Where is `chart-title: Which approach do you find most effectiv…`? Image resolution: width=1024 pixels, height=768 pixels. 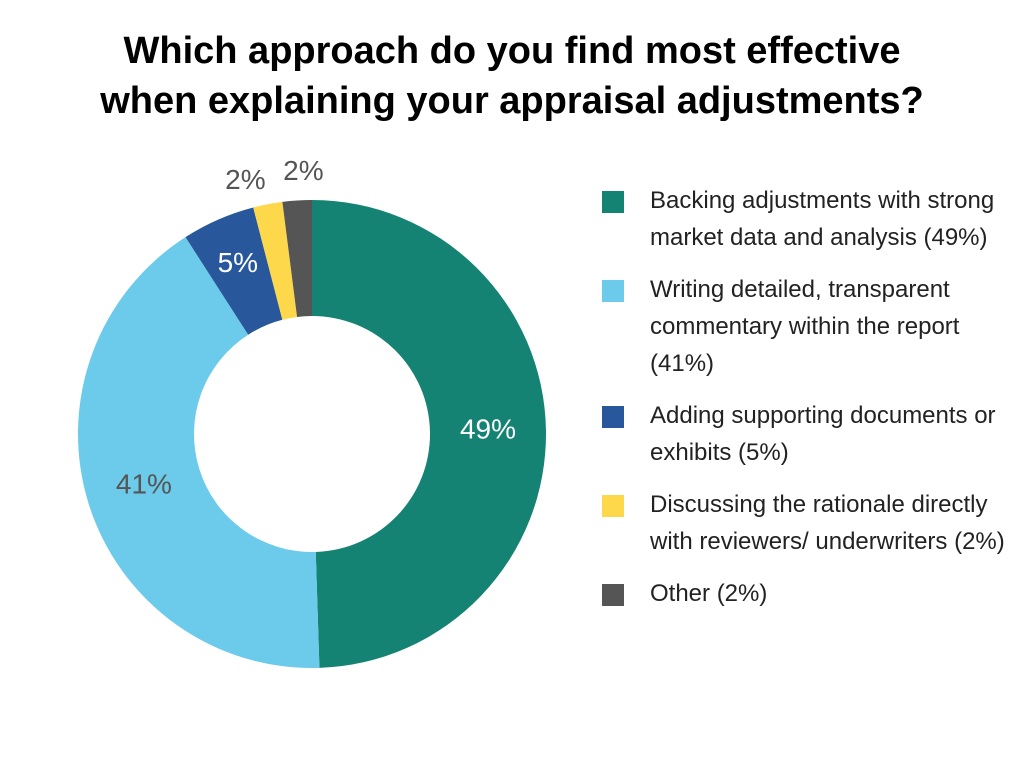
chart-title: Which approach do you find most effectiv… is located at coordinates (512, 76).